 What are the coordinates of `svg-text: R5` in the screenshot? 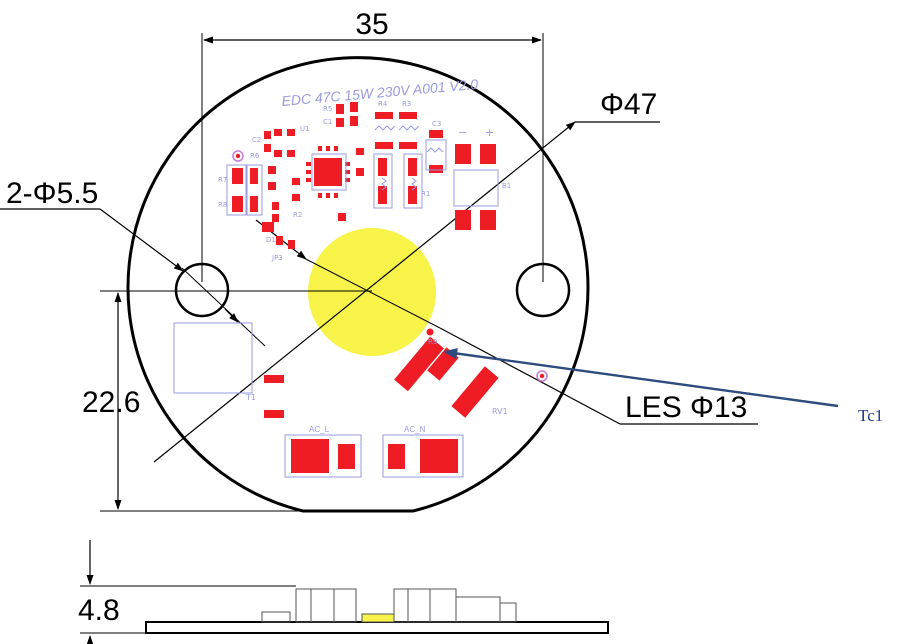 It's located at (327, 109).